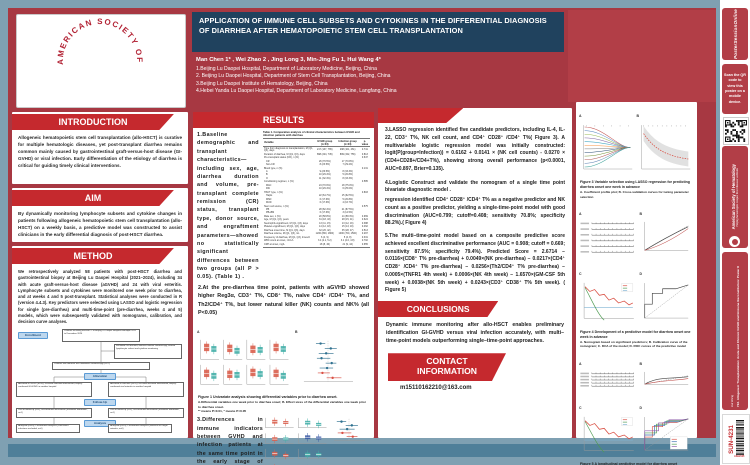  What do you see at coordinates (347, 185) in the screenshot?
I see `table-cell: 18 (75.0%)` at bounding box center [347, 185].